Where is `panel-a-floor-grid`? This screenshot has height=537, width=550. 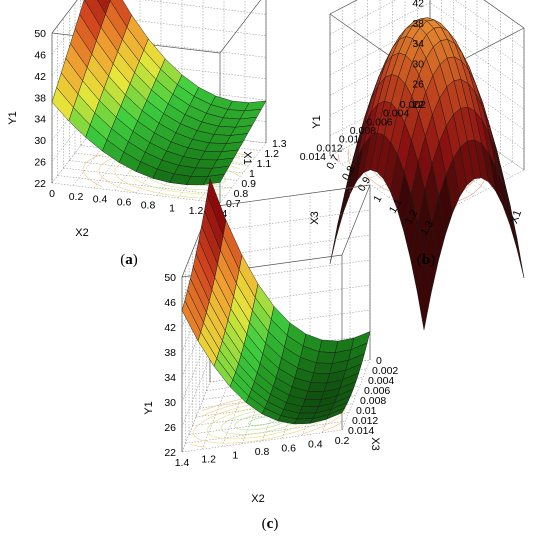
panel-a-floor-grid is located at coordinates (243, 173).